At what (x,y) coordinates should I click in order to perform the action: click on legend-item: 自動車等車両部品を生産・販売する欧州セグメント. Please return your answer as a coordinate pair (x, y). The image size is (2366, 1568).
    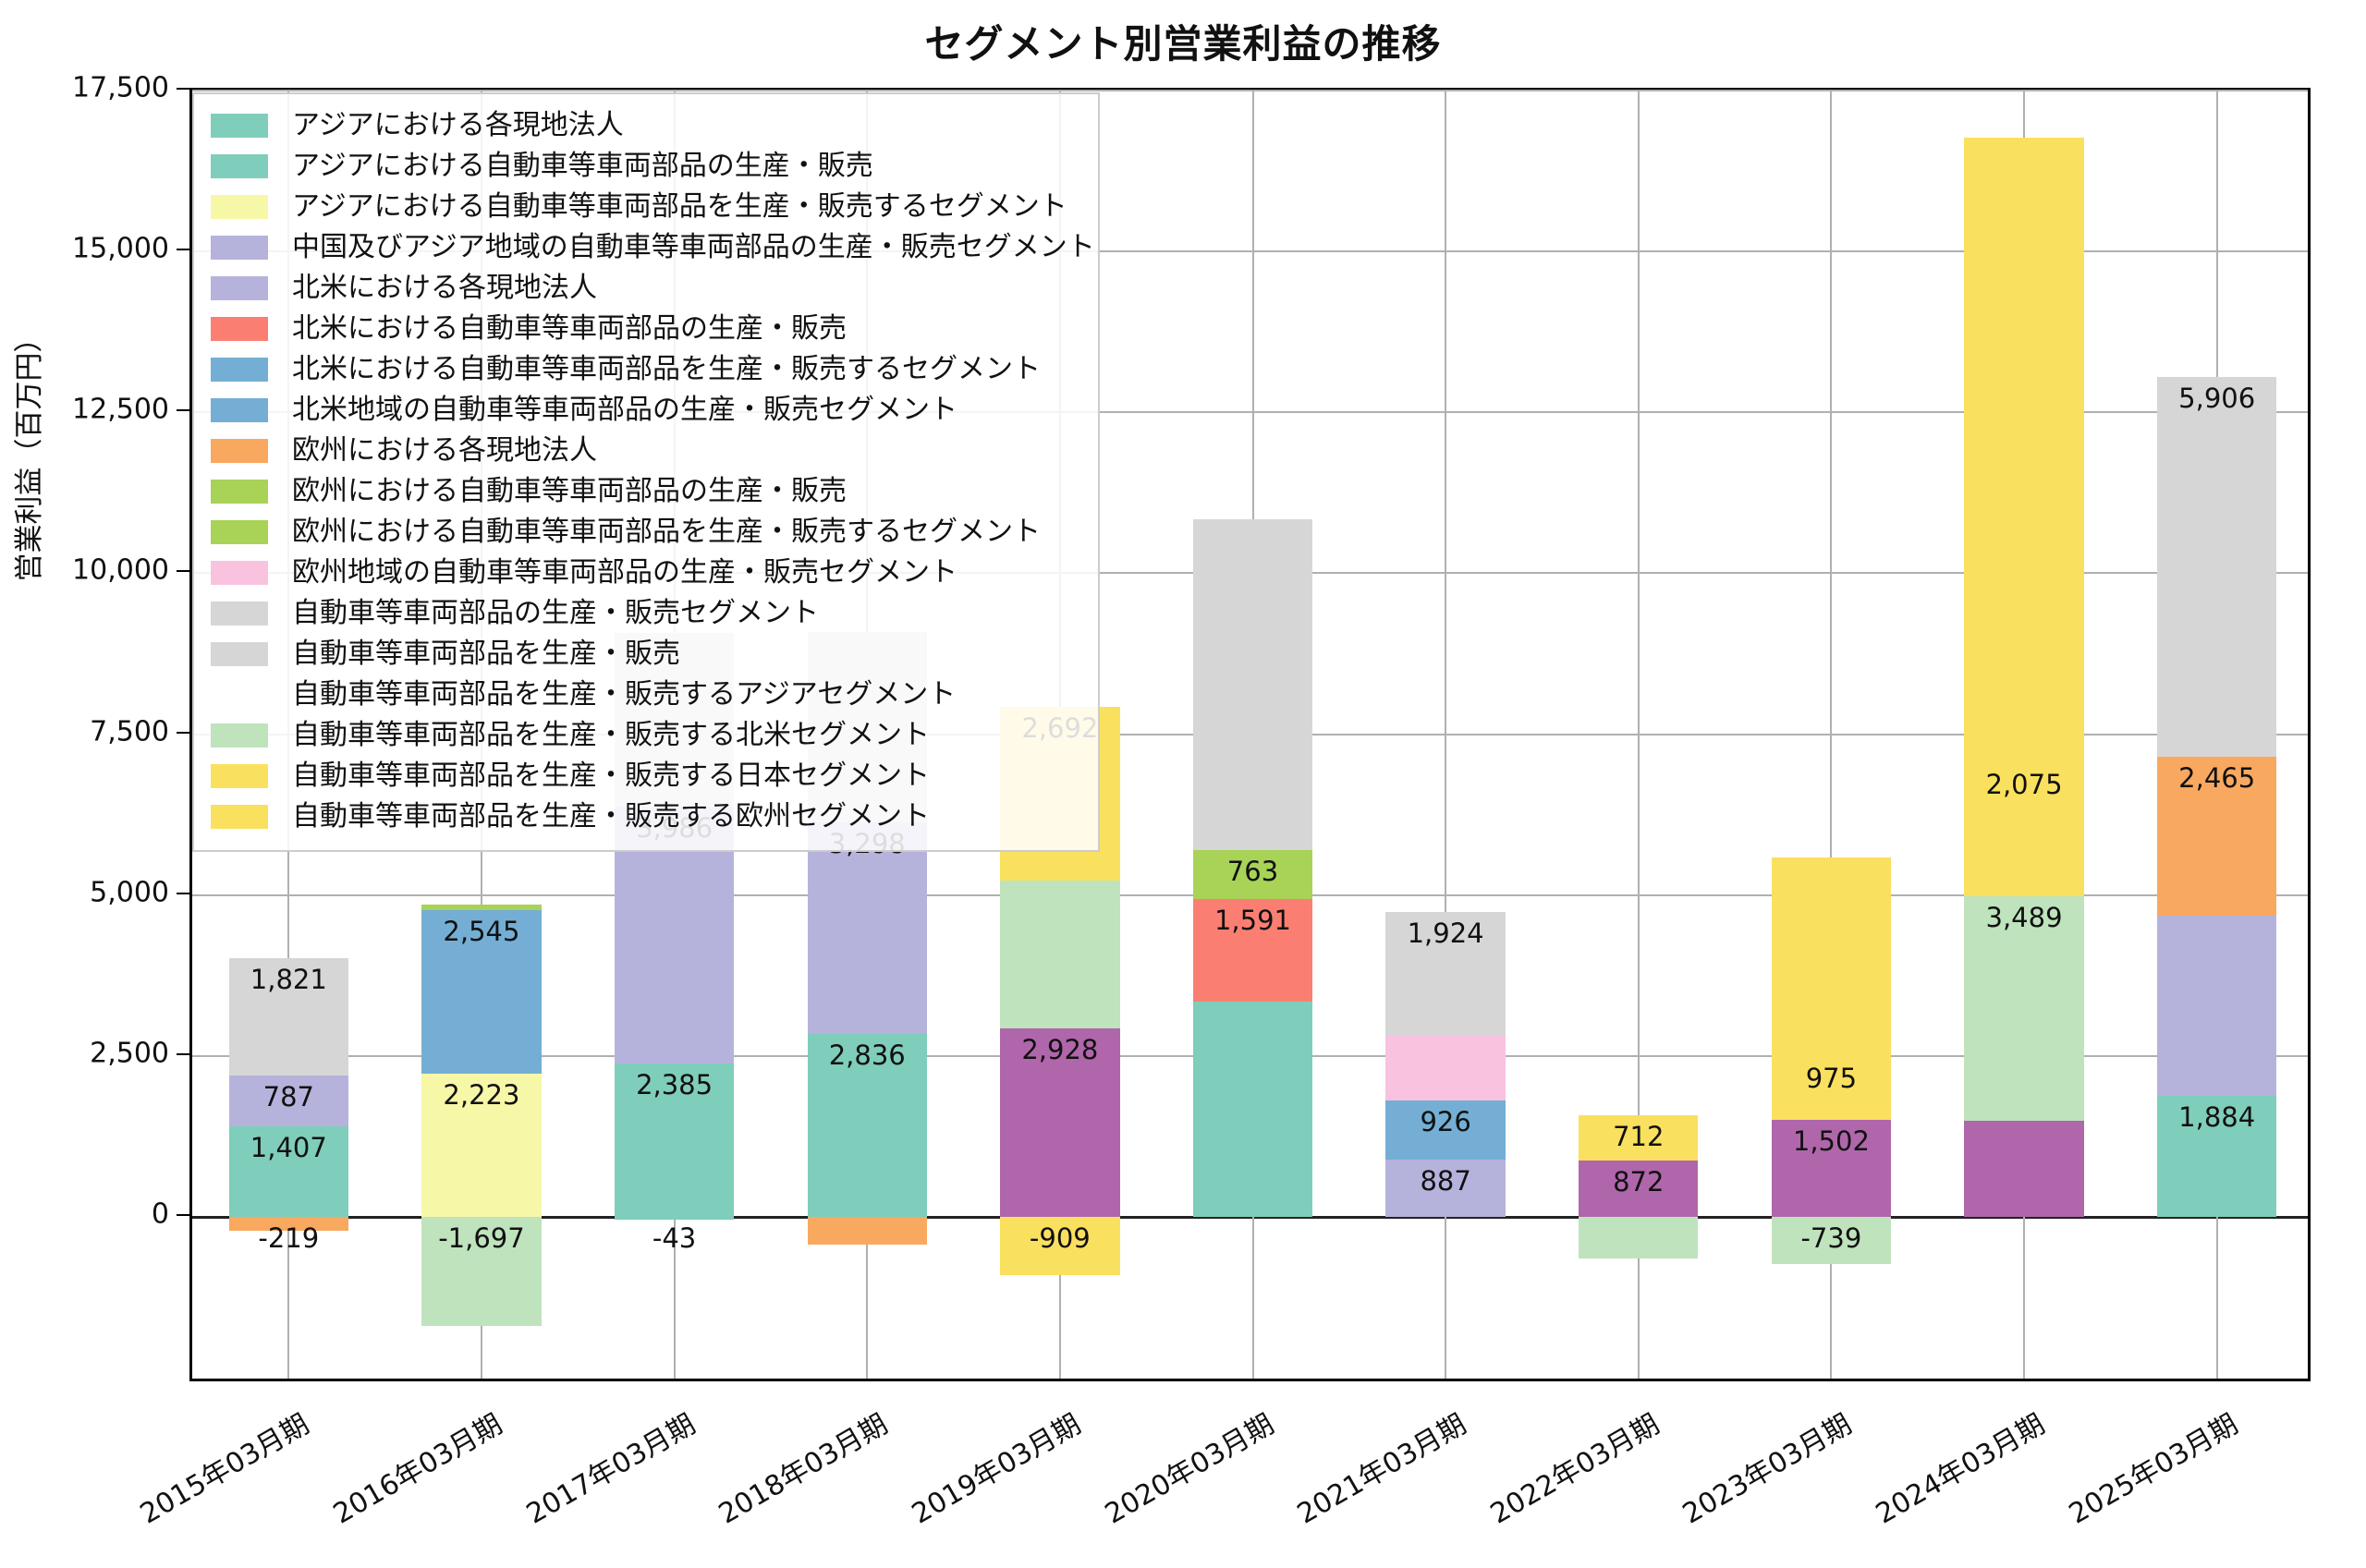
    Looking at the image, I should click on (646, 816).